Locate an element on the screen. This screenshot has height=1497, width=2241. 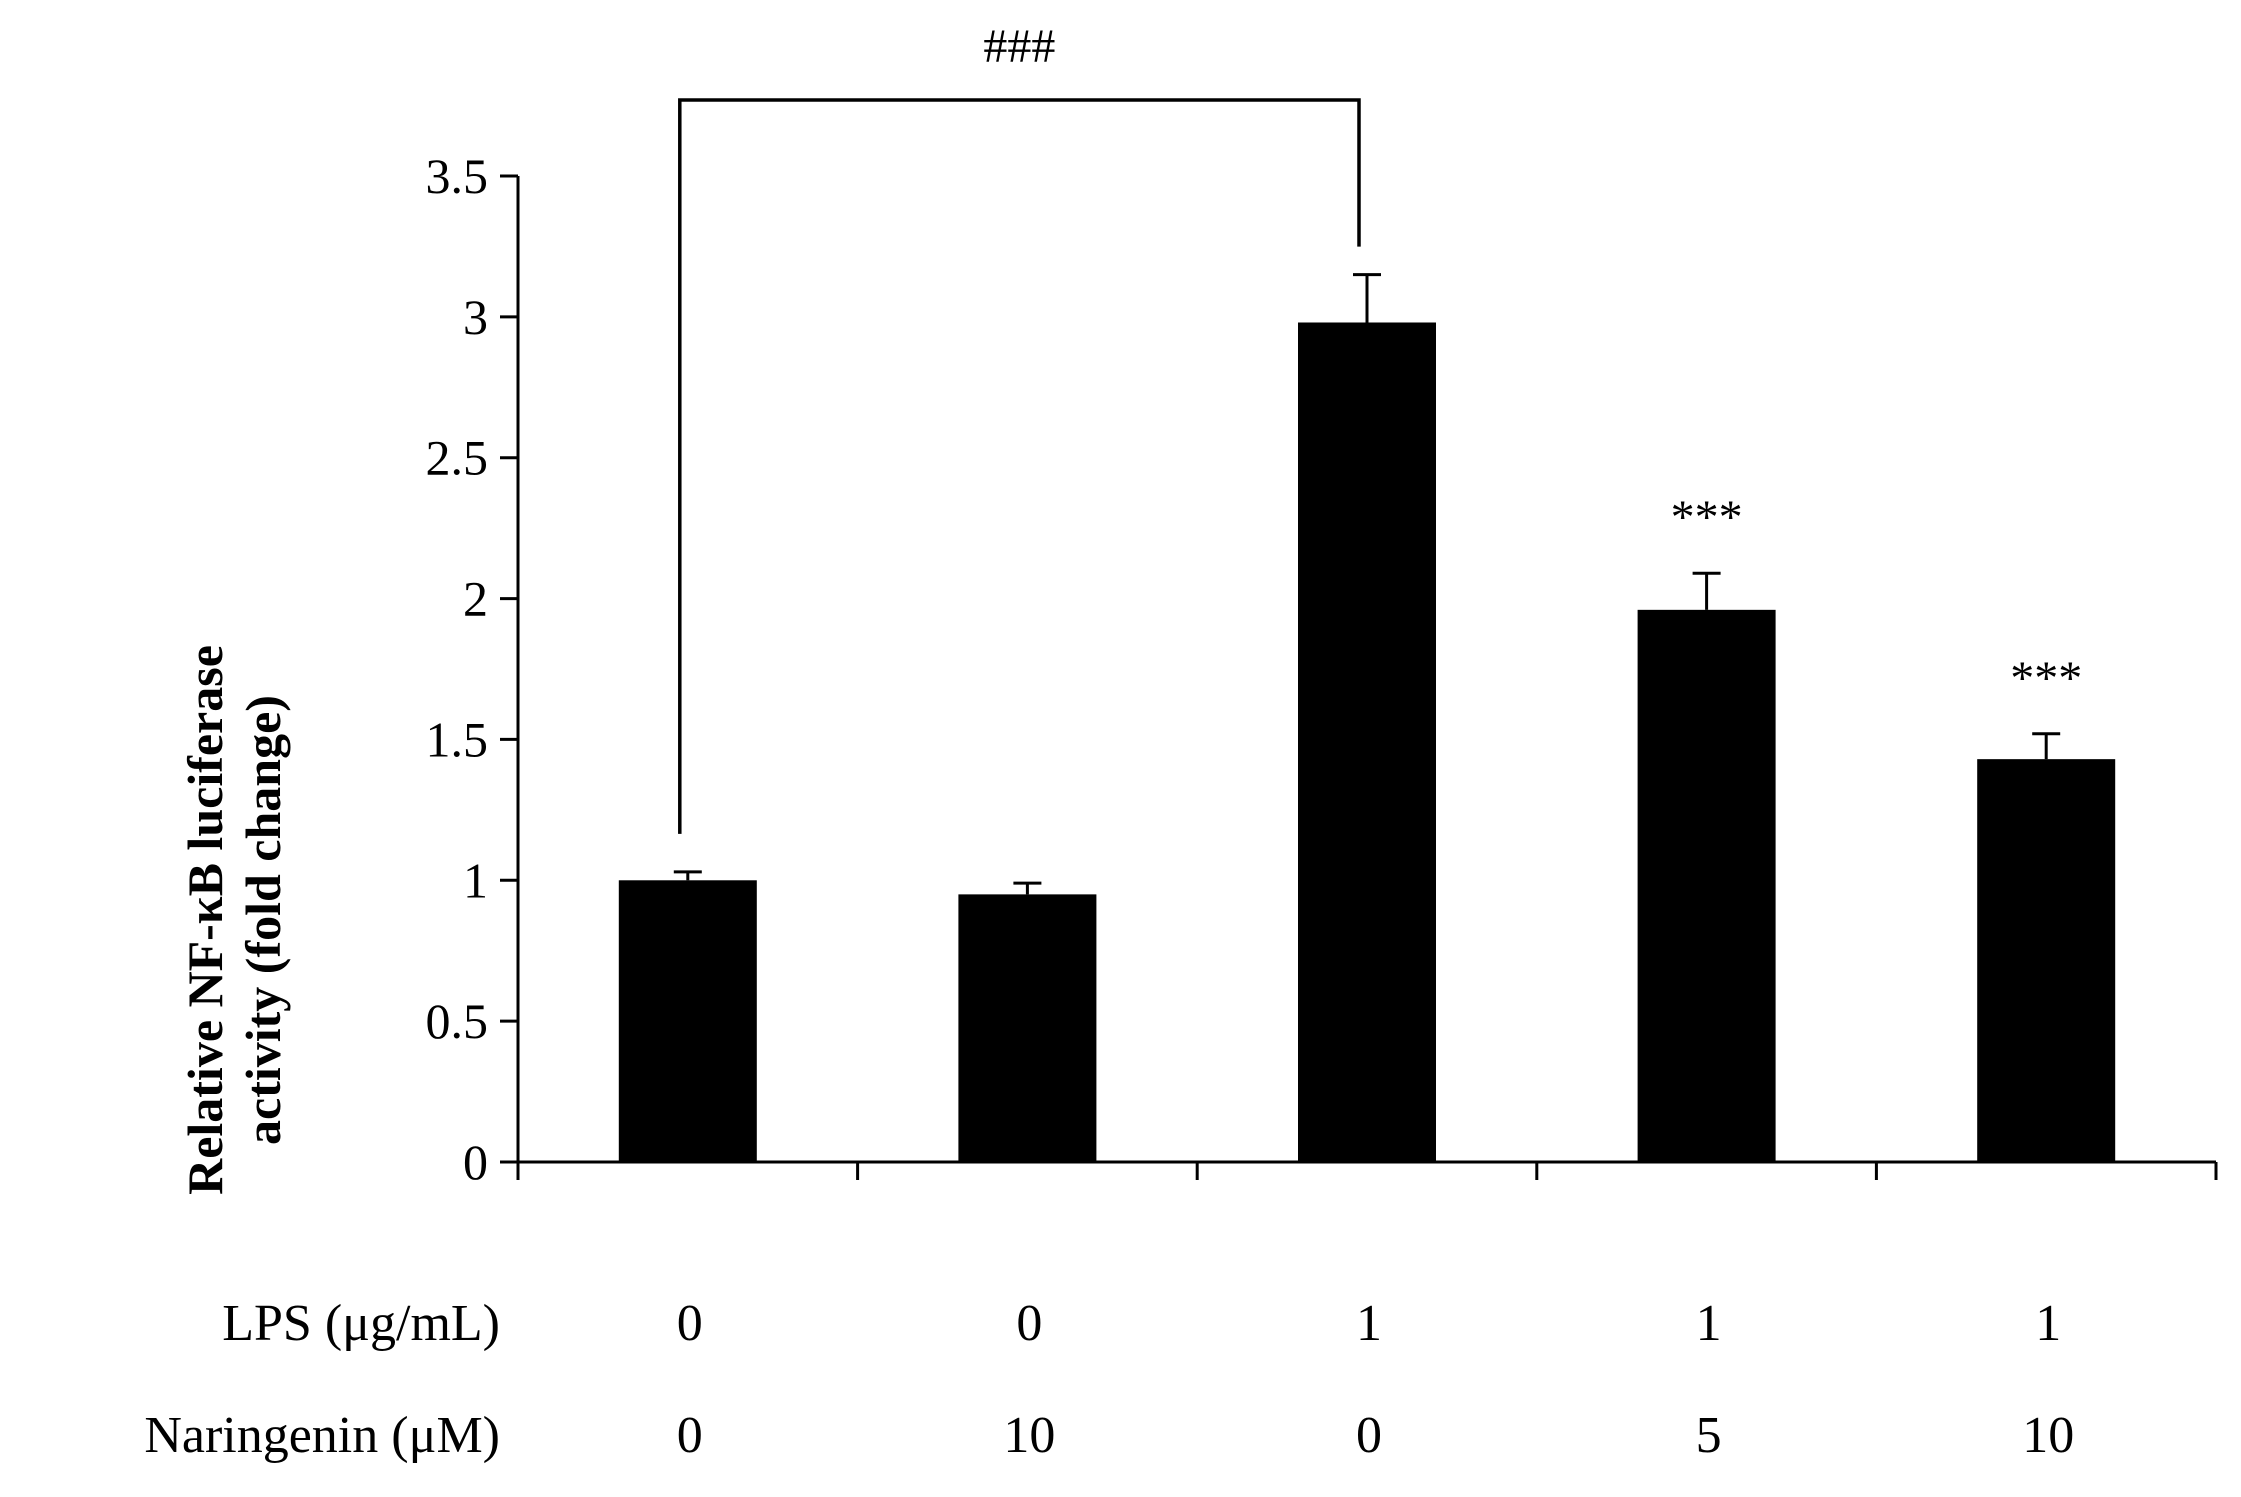
y-tick-label: 1.5 is located at coordinates (457, 739).